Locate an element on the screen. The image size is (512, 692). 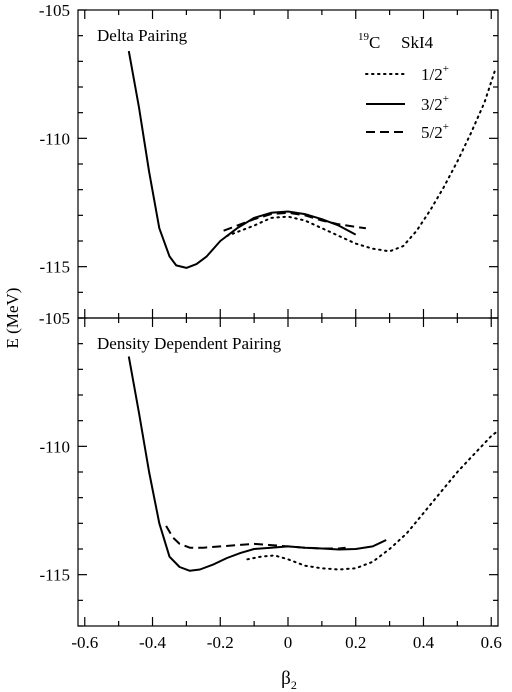
x-tick-label: 0.4 is located at coordinates (424, 642).